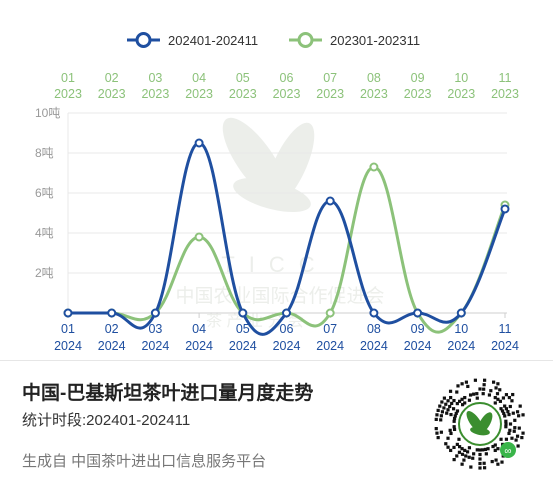 Image resolution: width=553 pixels, height=489 pixels. Describe the element at coordinates (243, 78) in the screenshot. I see `x-top-month-label: 05` at that location.